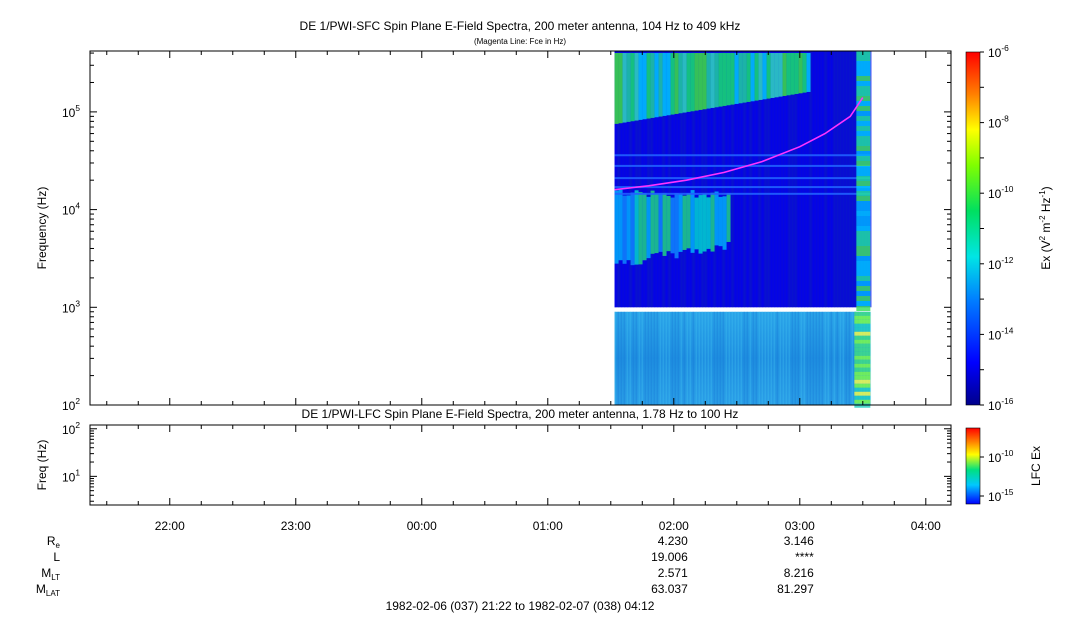  What do you see at coordinates (71, 209) in the screenshot?
I see `sfc-y-tick-label: 104` at bounding box center [71, 209].